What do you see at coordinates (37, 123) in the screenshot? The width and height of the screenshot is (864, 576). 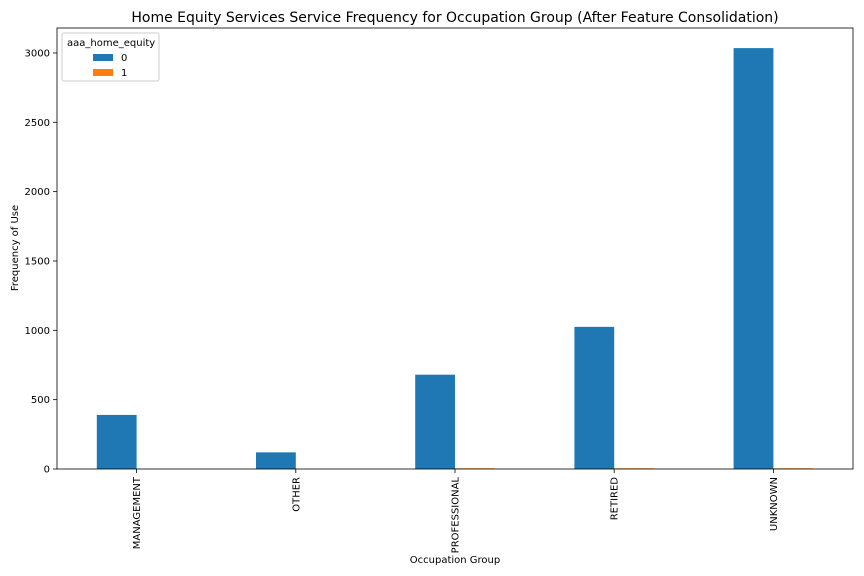 I see `y-tick-label: 2500` at bounding box center [37, 123].